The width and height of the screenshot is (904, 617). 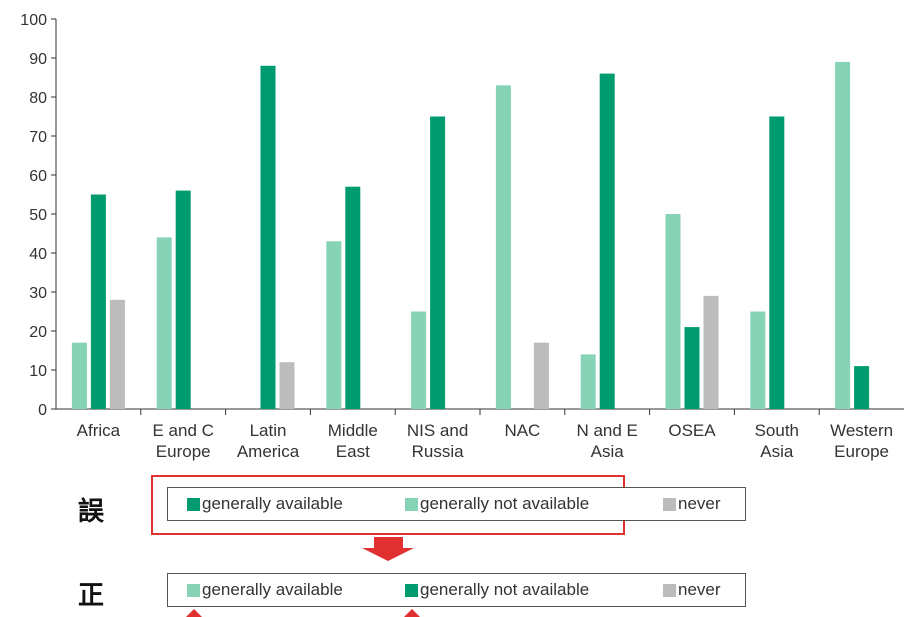 I want to click on y-tick-label: 20, so click(x=38, y=332).